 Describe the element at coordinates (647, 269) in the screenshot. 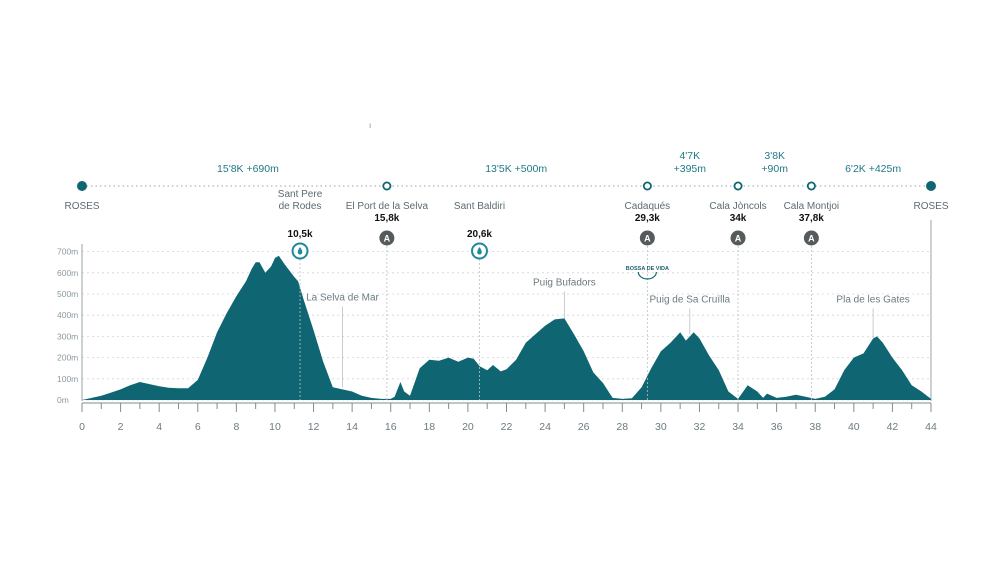

I see `bossa-de-vida-label: BOSSA DE VIDA` at that location.